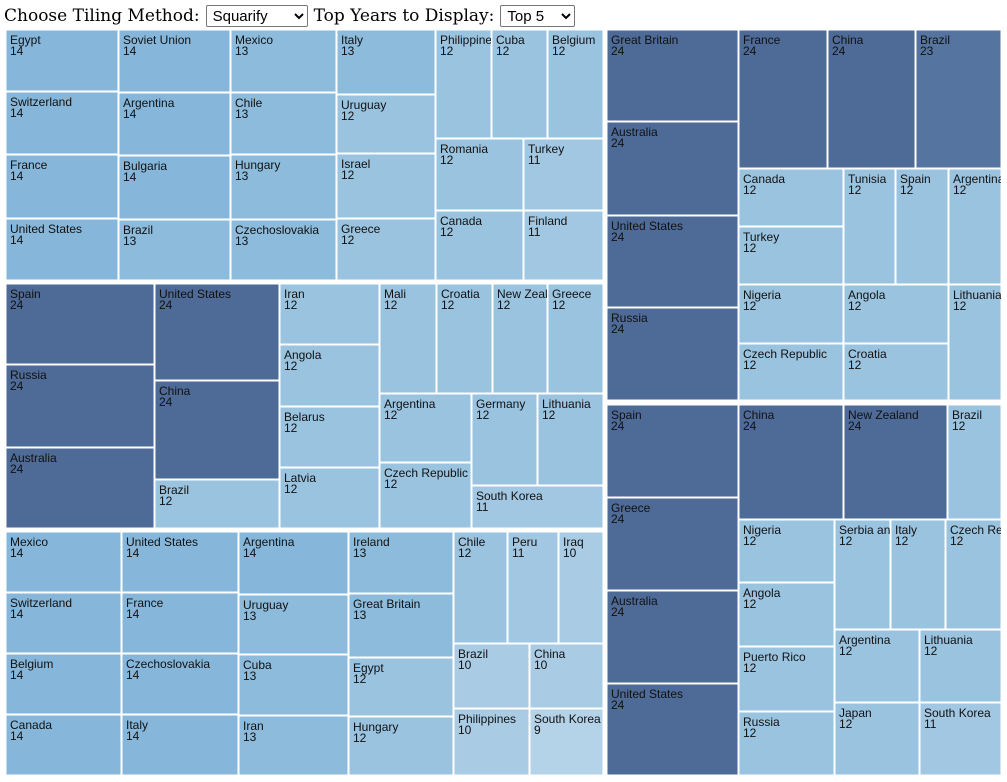  What do you see at coordinates (426, 473) in the screenshot?
I see `treemap-label: Czech Republic` at bounding box center [426, 473].